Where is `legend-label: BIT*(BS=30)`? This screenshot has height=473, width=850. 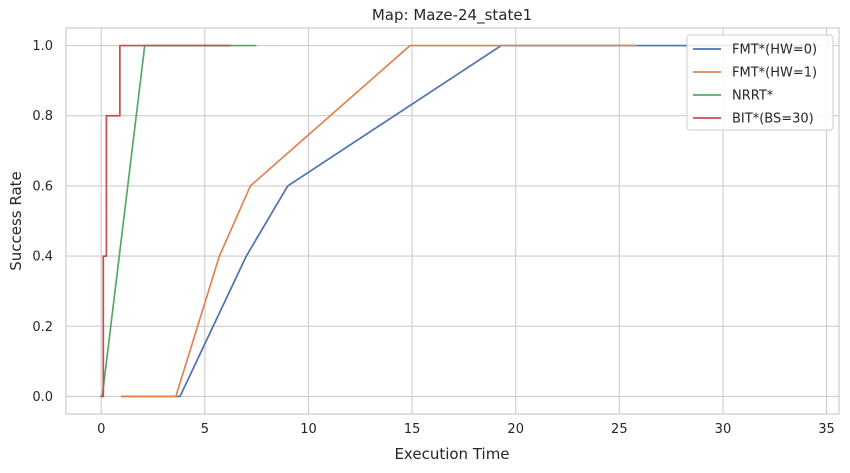
legend-label: BIT*(BS=30) is located at coordinates (773, 119).